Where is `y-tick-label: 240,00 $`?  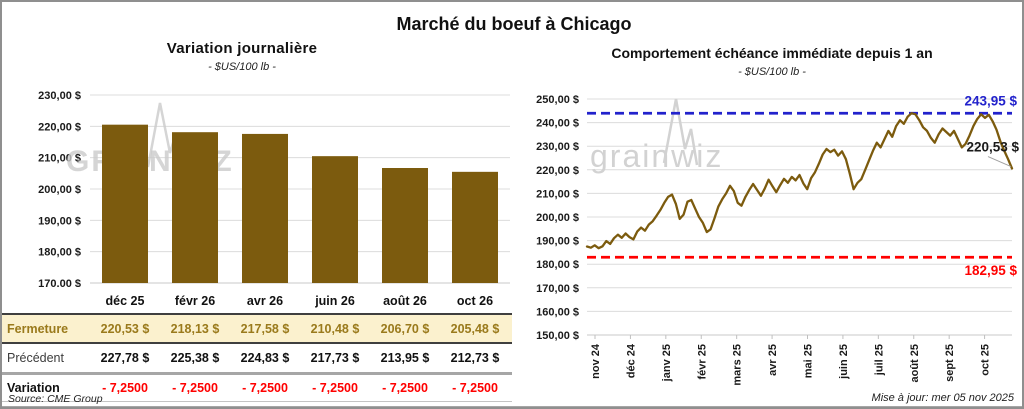 y-tick-label: 240,00 $ is located at coordinates (557, 124).